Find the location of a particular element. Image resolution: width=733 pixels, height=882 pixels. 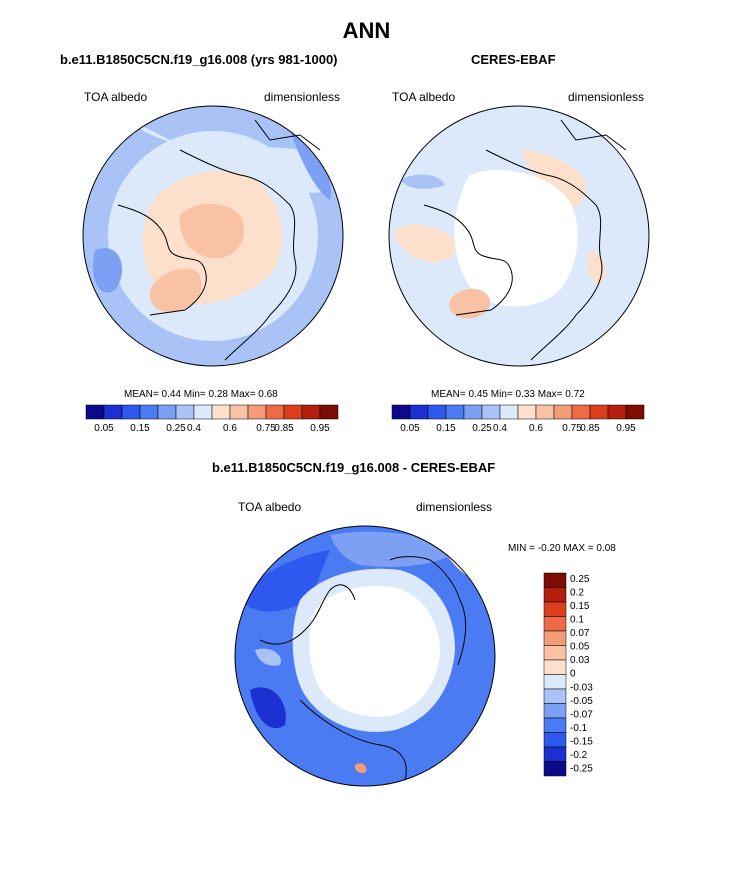

diff-case-title: b.e11.B1850C5CN.f19_g16.008 - CERES-EBAF is located at coordinates (354, 467).